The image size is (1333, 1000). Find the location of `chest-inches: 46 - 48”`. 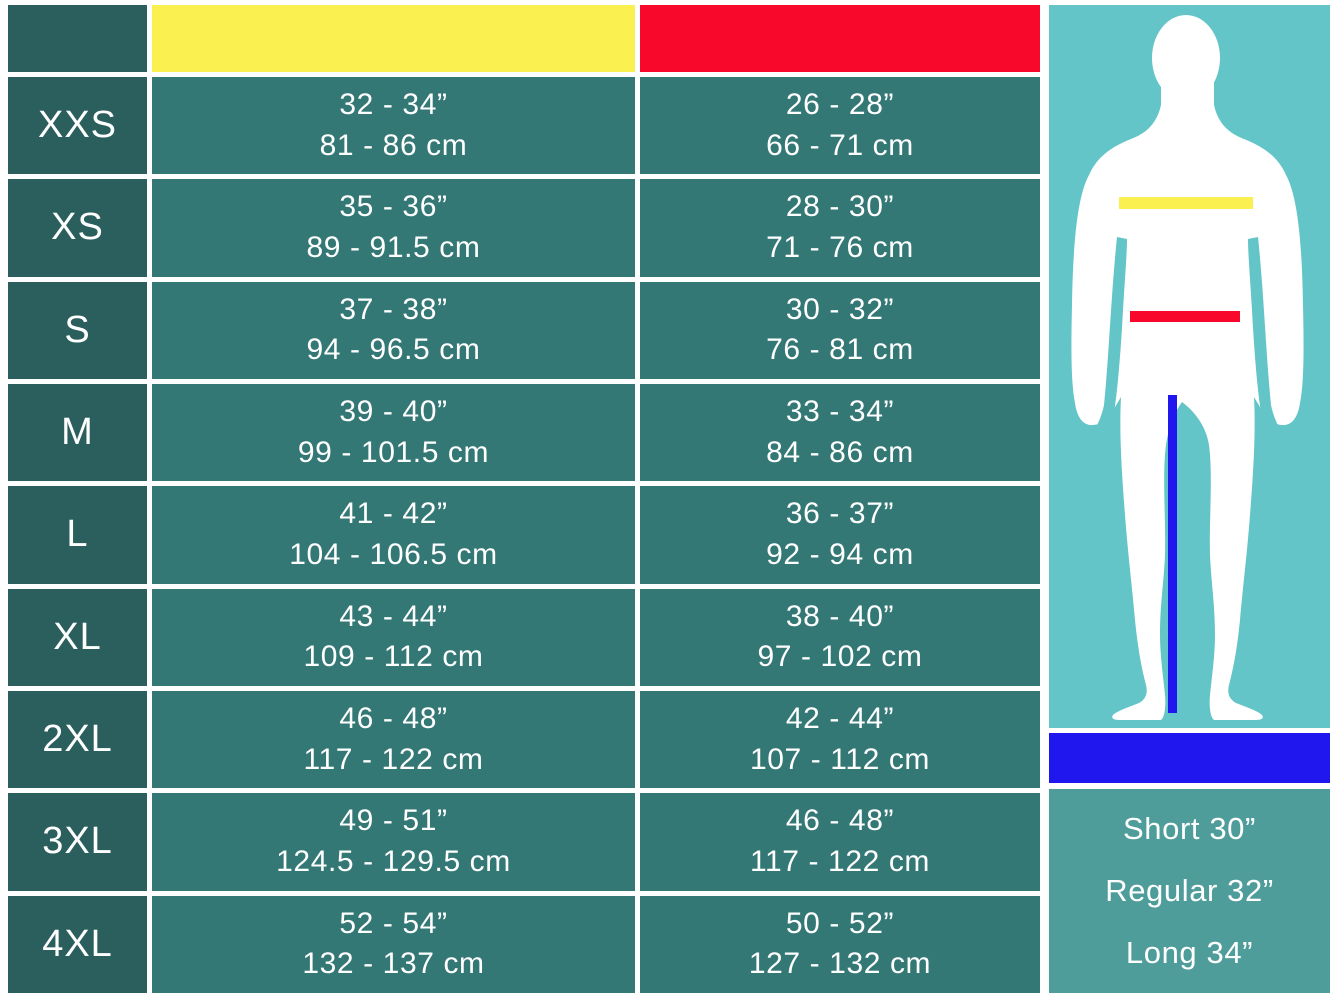

chest-inches: 46 - 48” is located at coordinates (393, 719).